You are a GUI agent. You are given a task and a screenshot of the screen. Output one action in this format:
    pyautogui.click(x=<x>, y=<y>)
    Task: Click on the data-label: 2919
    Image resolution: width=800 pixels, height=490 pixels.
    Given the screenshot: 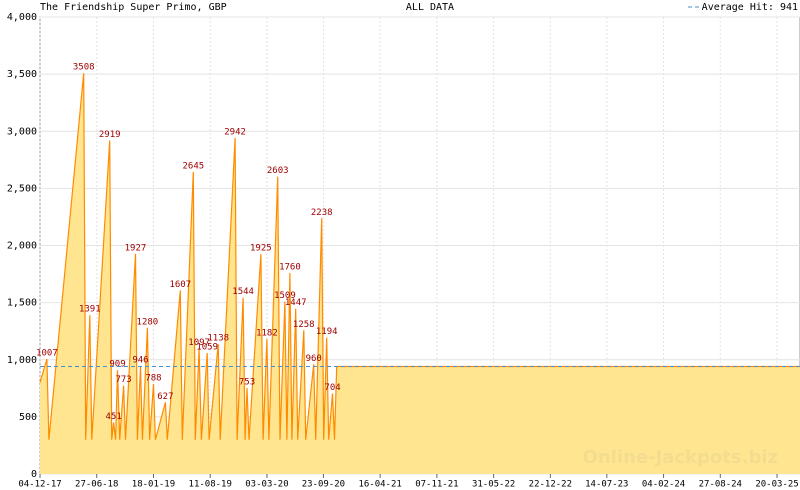 What is the action you would take?
    pyautogui.click(x=110, y=135)
    